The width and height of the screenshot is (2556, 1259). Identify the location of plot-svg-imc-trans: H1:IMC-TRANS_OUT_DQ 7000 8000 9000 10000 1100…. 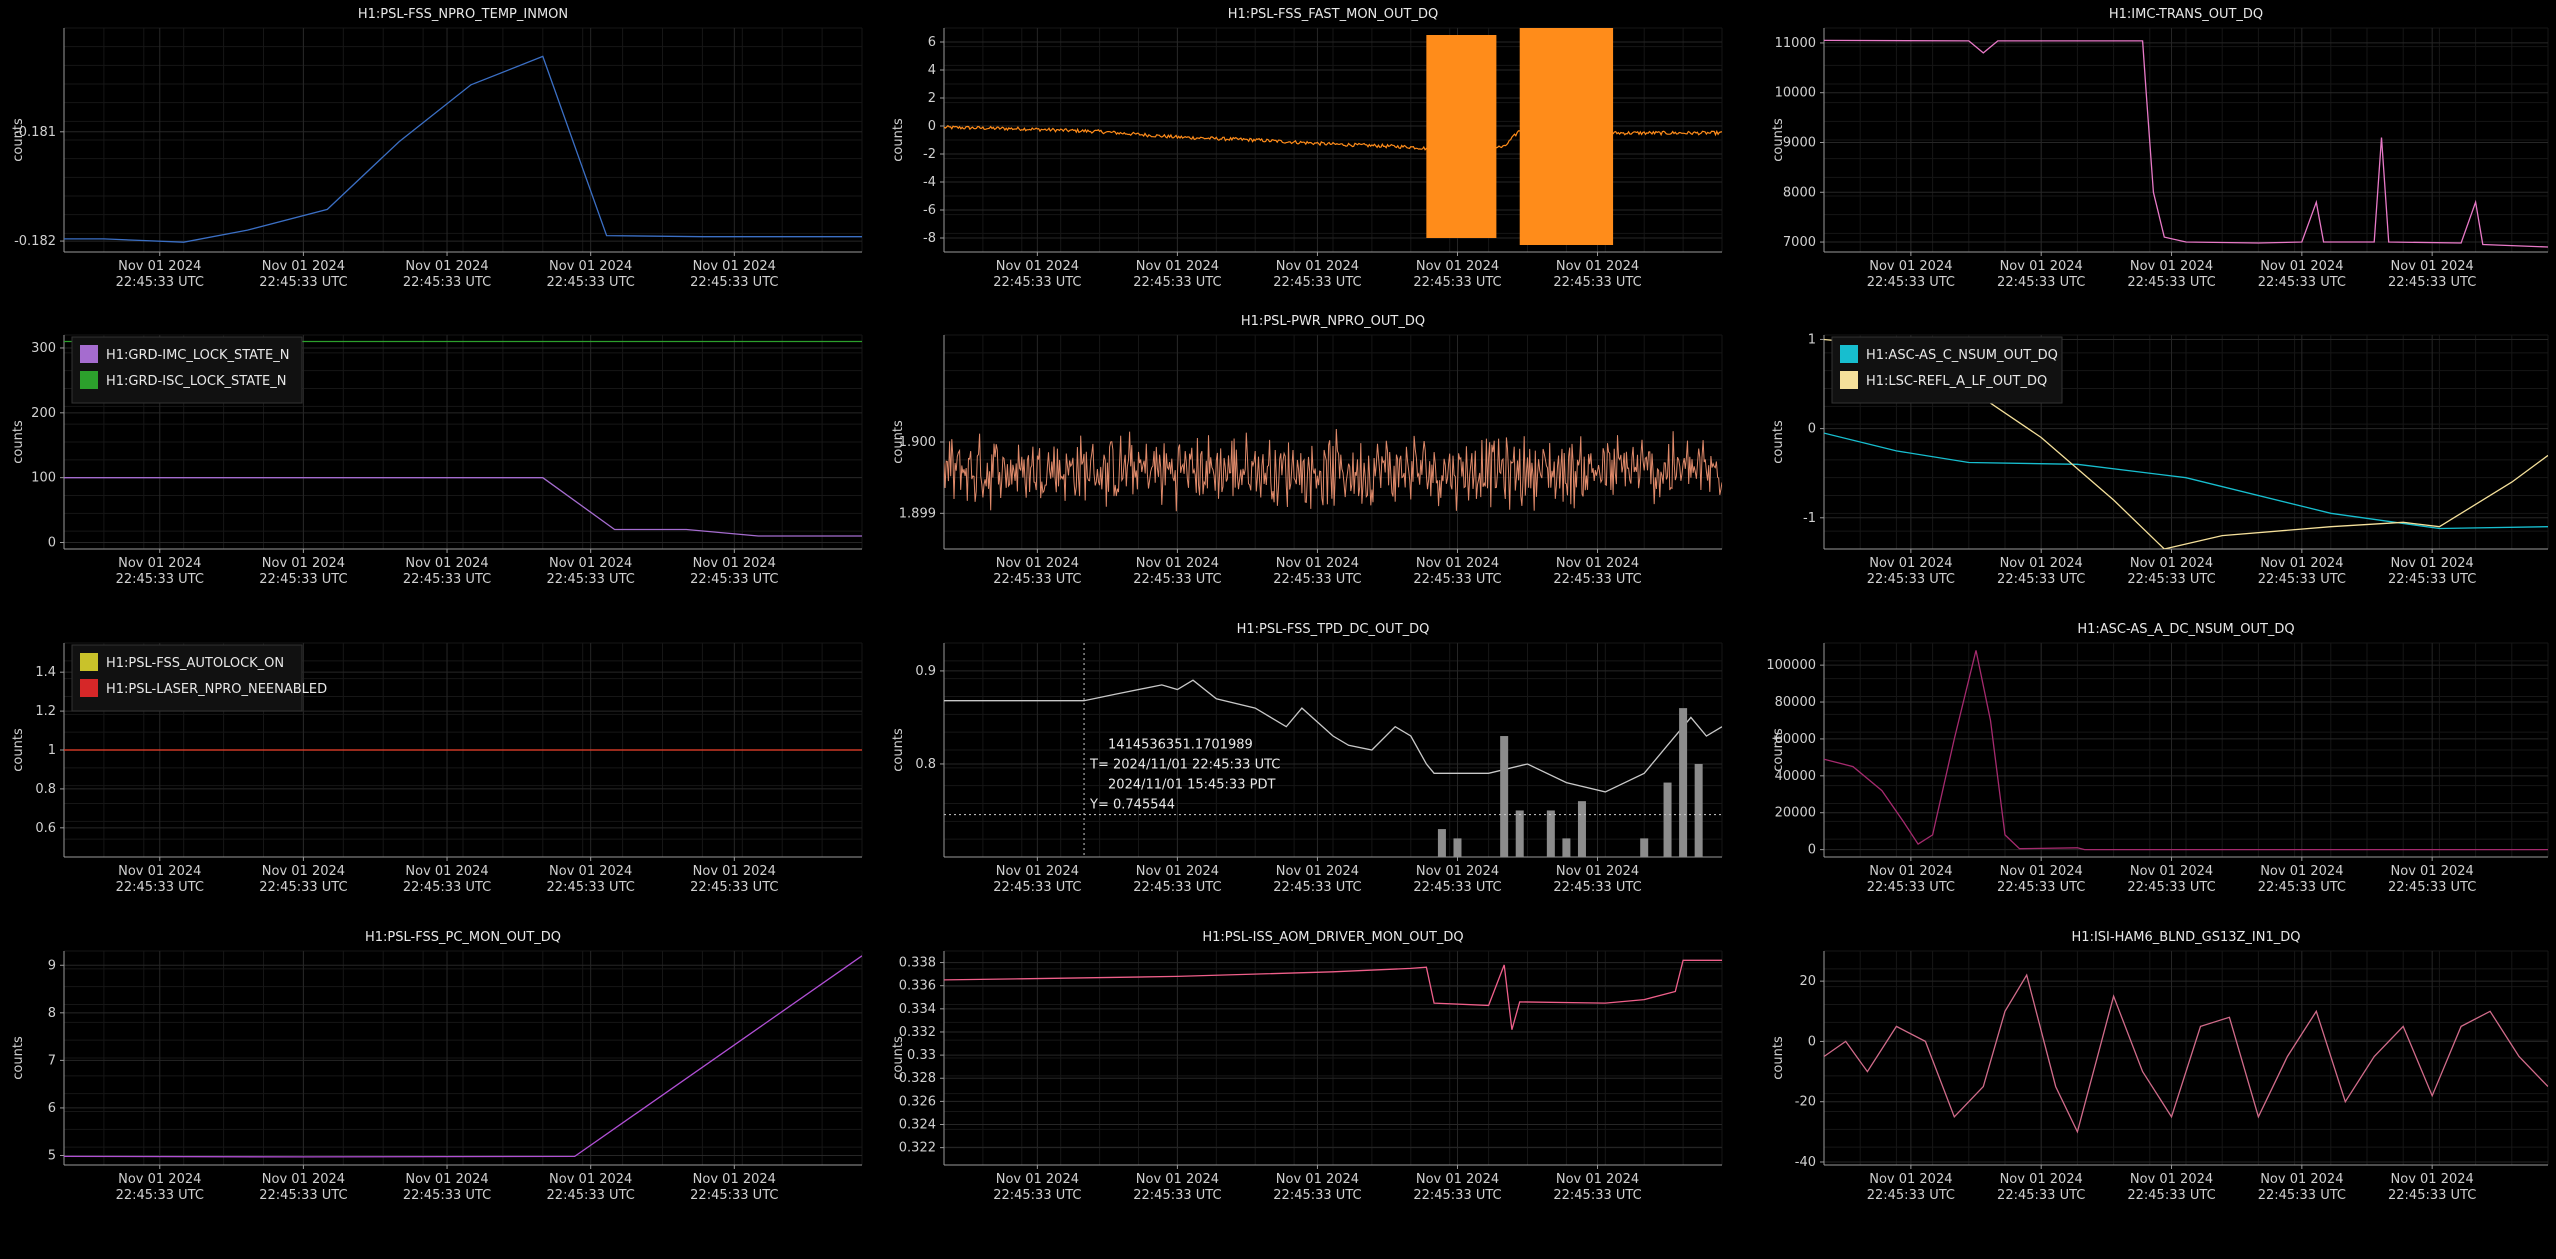
(2158, 155).